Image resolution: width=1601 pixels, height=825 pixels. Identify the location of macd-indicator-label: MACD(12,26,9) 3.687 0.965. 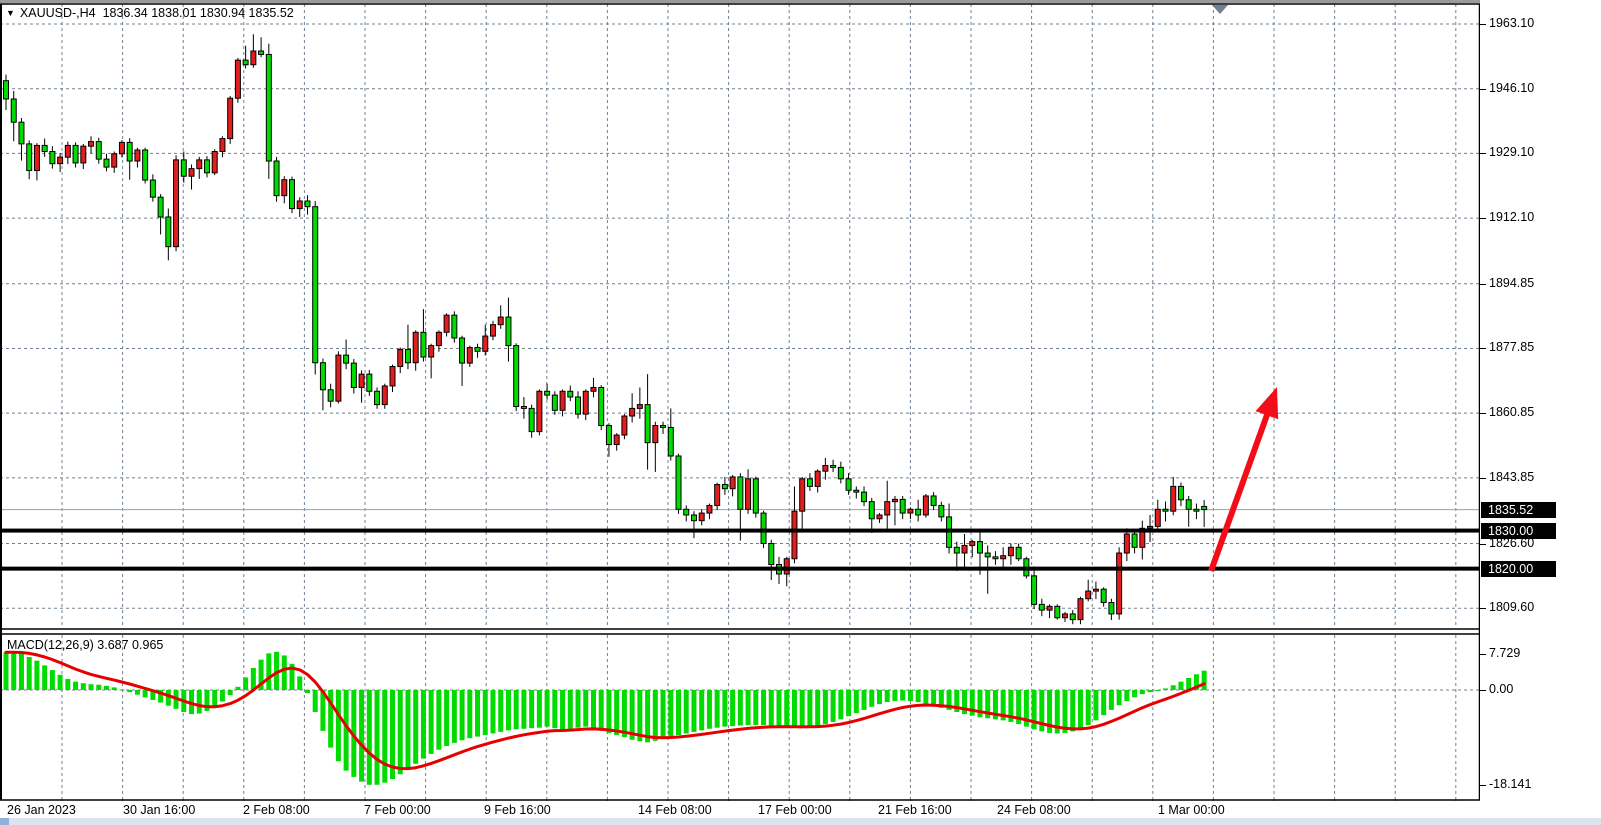
(85, 645).